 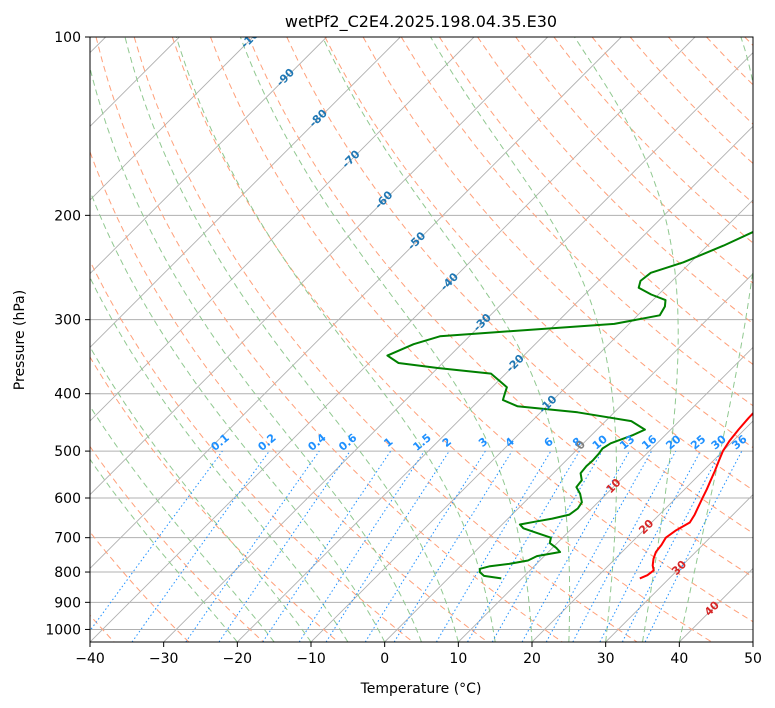 I want to click on x-tick-label: 30, so click(x=606, y=659).